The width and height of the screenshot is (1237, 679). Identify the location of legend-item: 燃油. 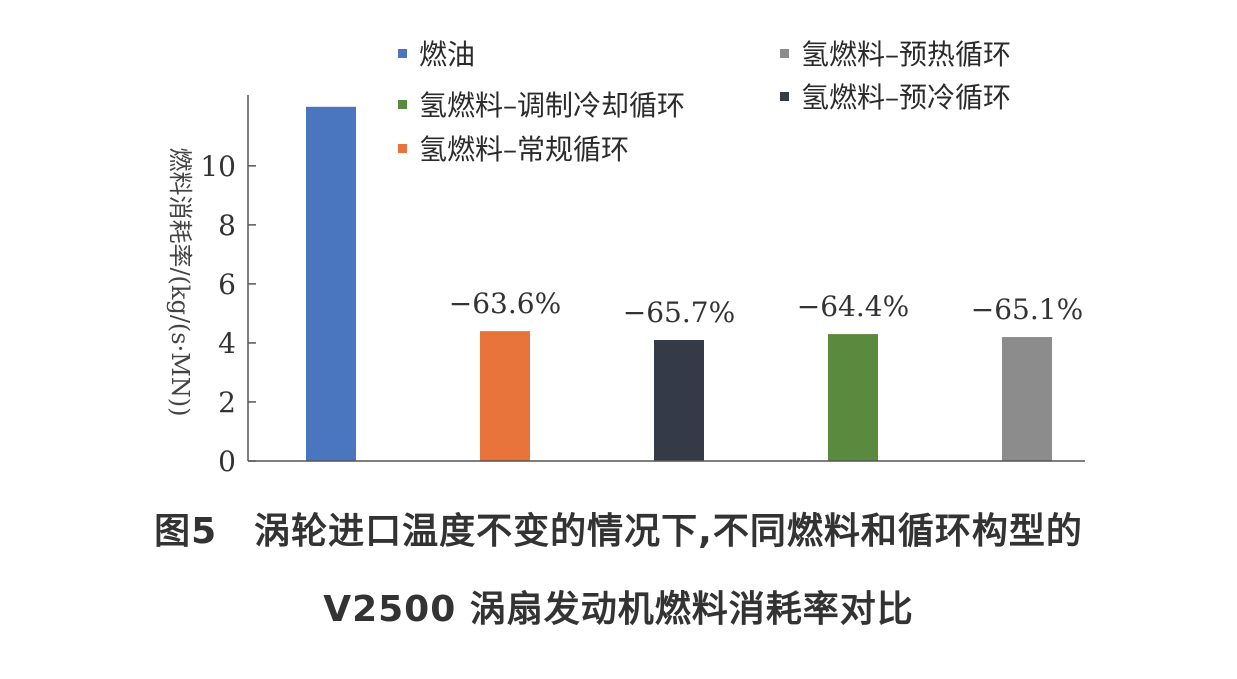
(436, 53).